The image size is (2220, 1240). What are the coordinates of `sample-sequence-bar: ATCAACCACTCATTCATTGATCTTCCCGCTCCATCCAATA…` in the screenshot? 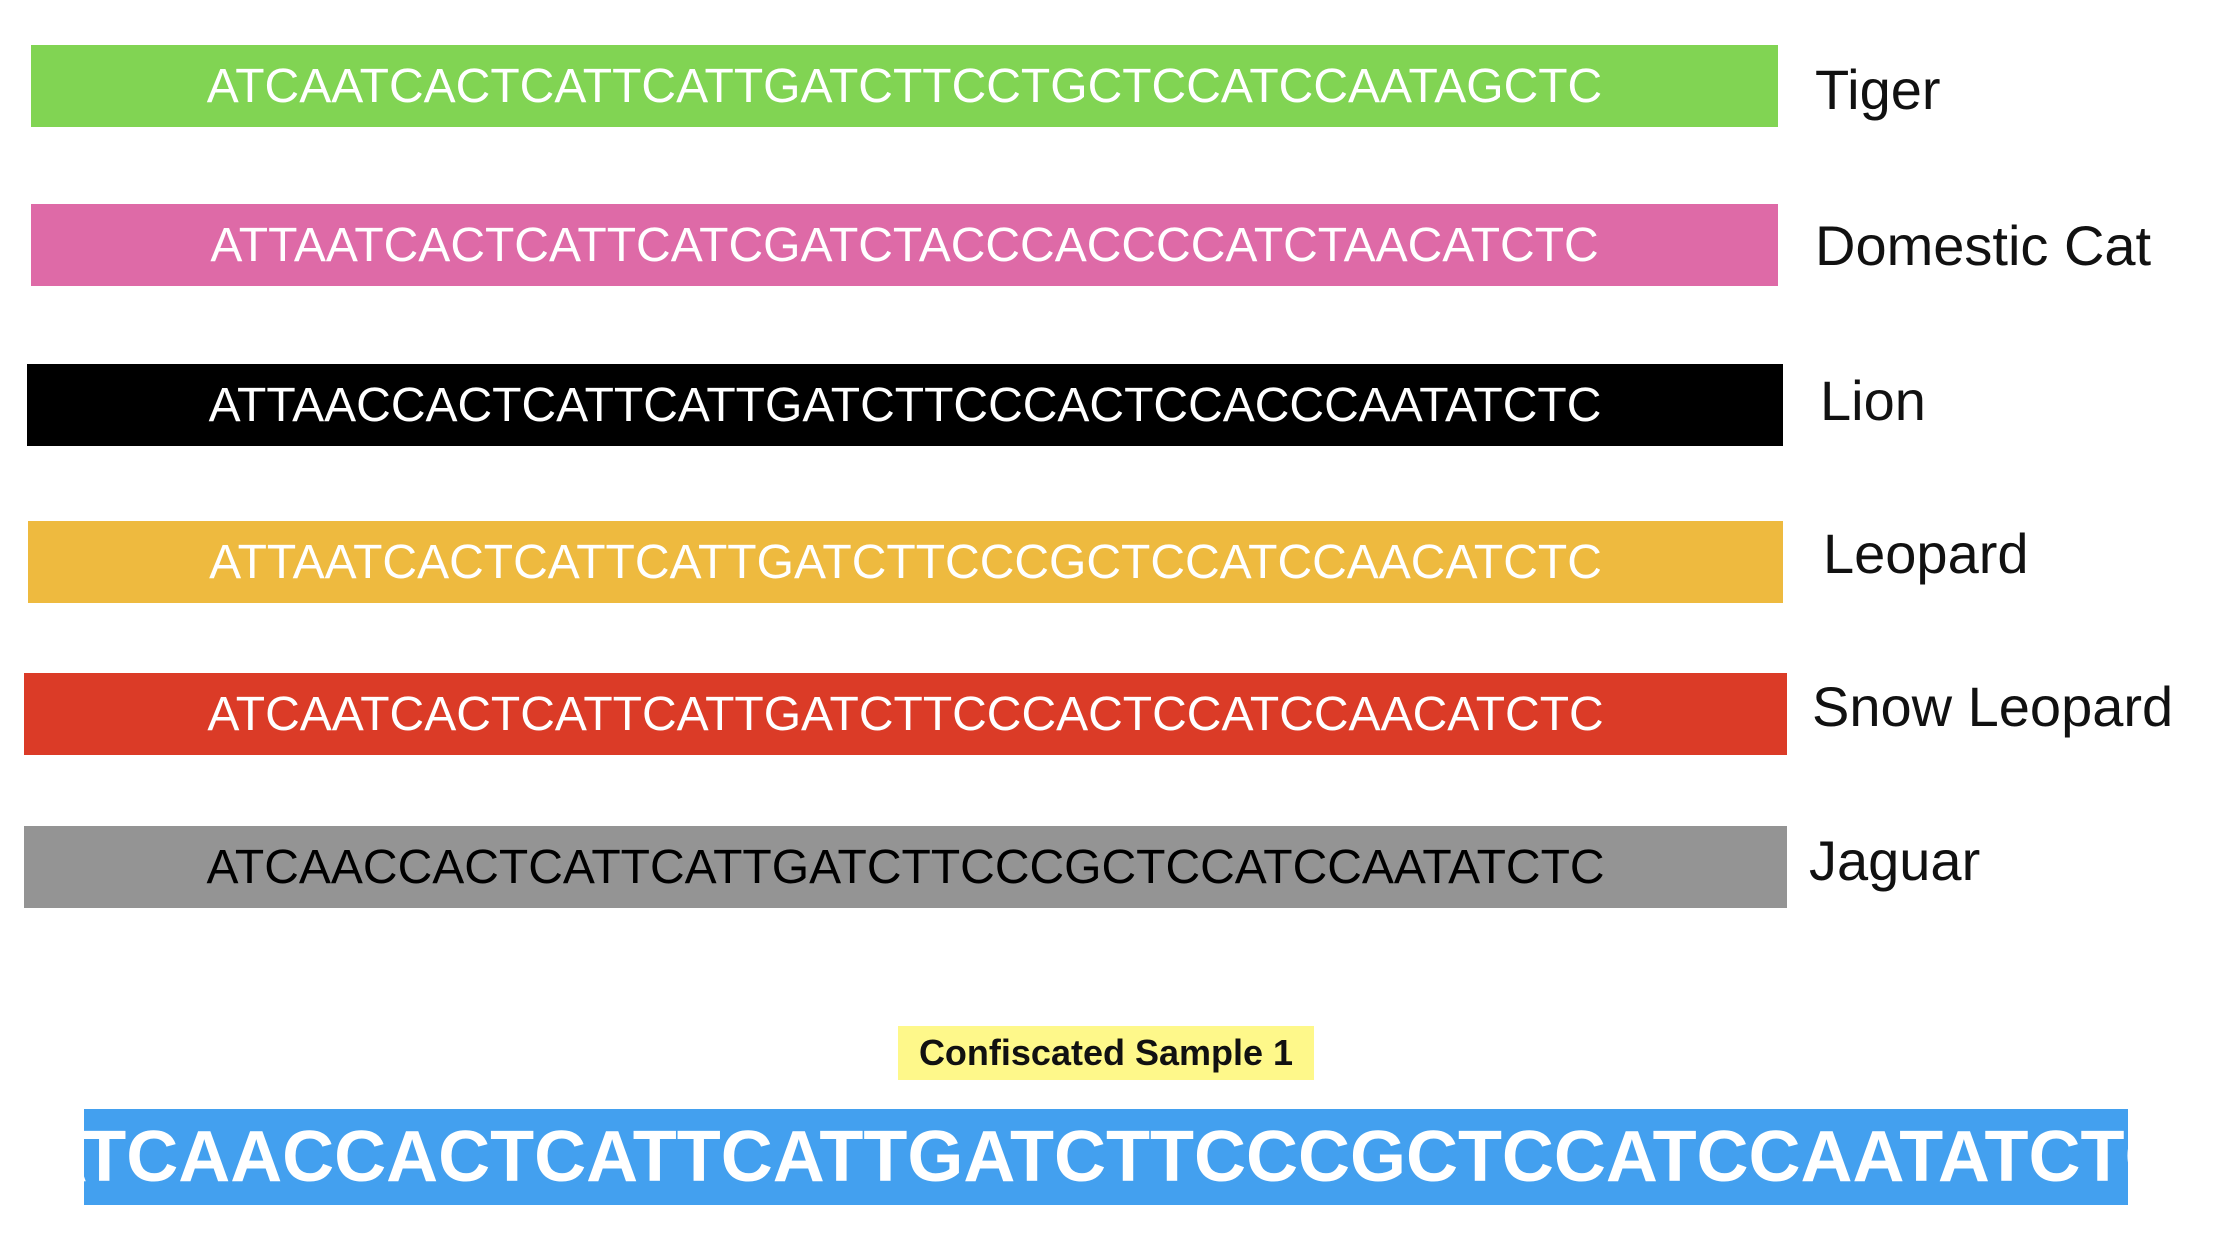 It's located at (1106, 1157).